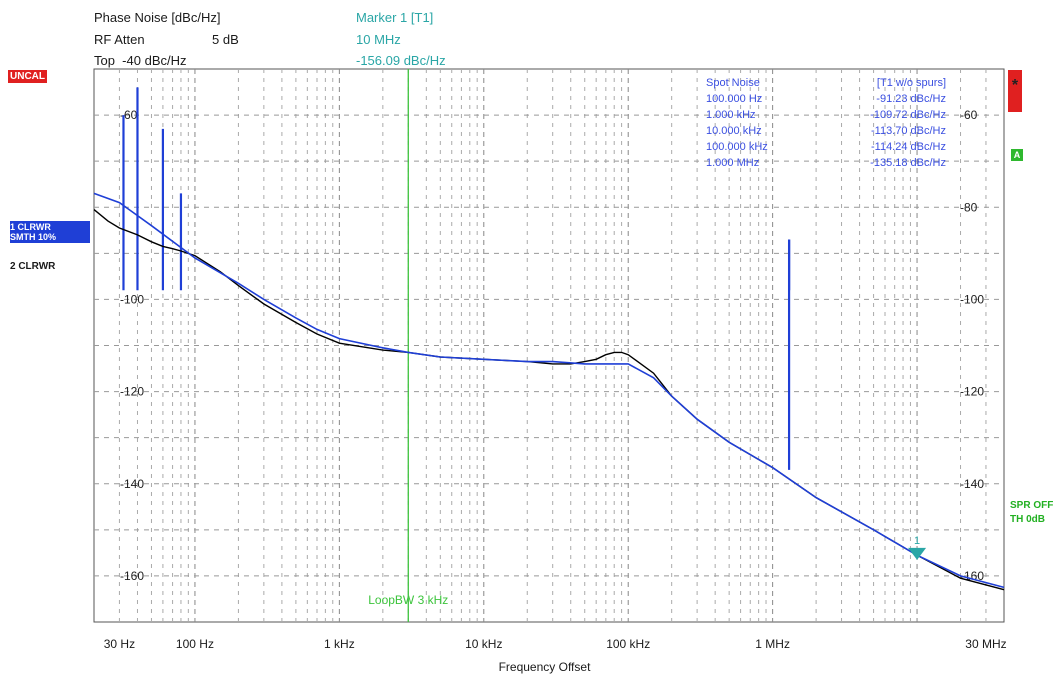 This screenshot has height=679, width=1059. What do you see at coordinates (132, 576) in the screenshot?
I see `y-tick-label-left: -160` at bounding box center [132, 576].